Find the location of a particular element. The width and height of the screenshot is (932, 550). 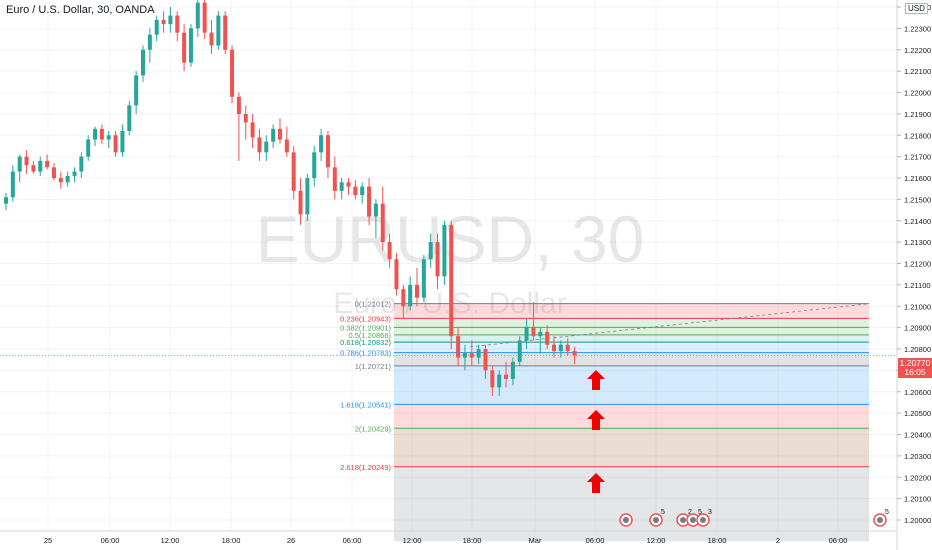

last-price-tag: 1.20770 16:05 is located at coordinates (915, 368).